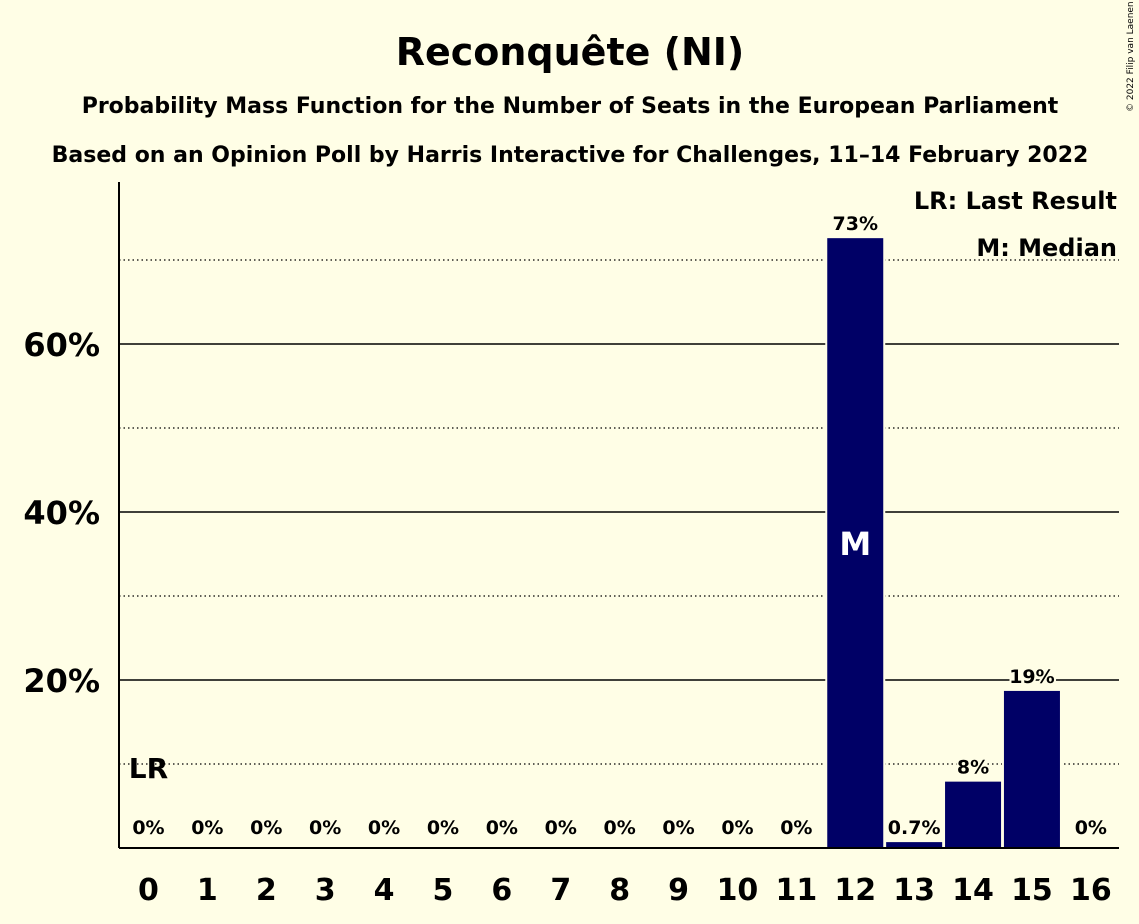 The height and width of the screenshot is (924, 1139). I want to click on chart-title: Reconquête (NI), so click(570, 52).